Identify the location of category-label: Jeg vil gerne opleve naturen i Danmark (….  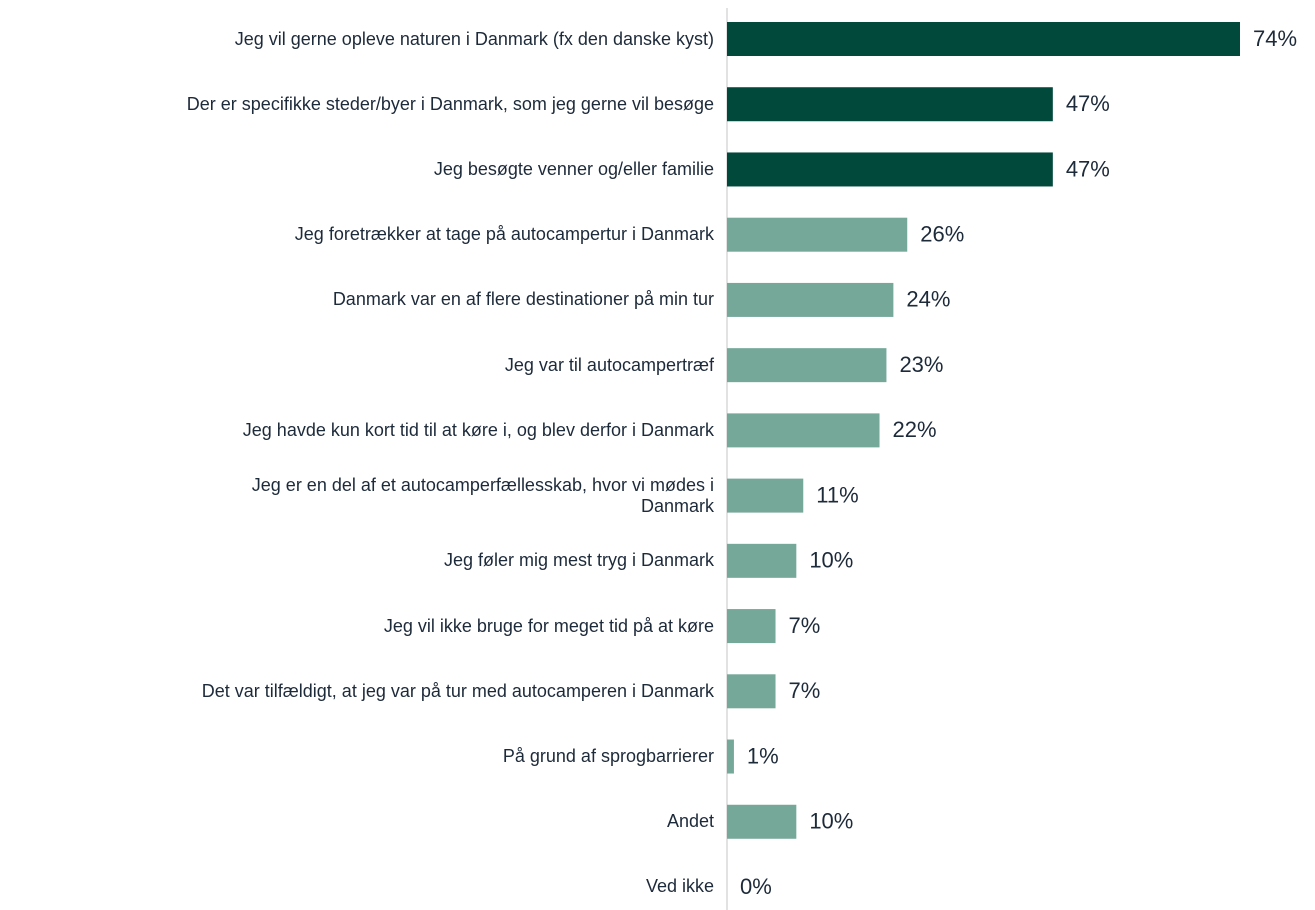
(474, 38).